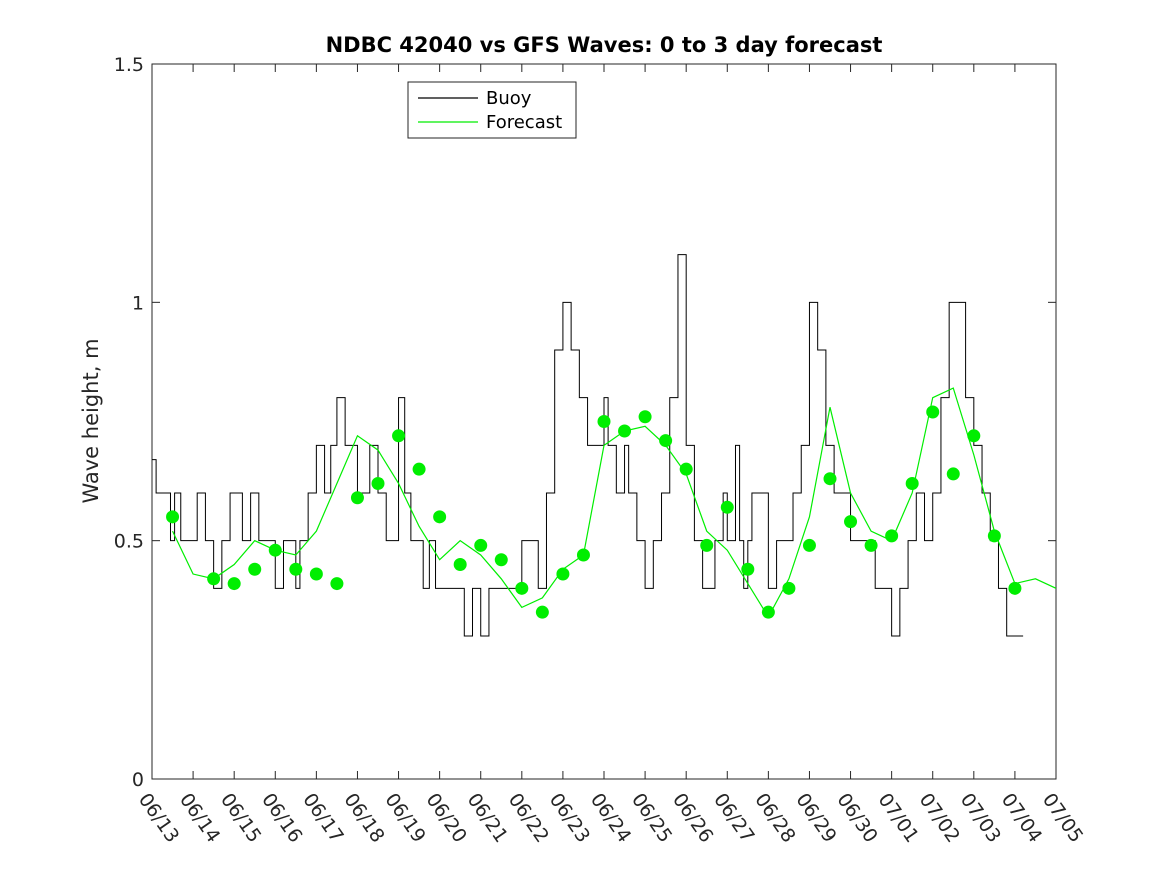 The image size is (1167, 875). What do you see at coordinates (980, 817) in the screenshot?
I see `x-tick-label: 07/03` at bounding box center [980, 817].